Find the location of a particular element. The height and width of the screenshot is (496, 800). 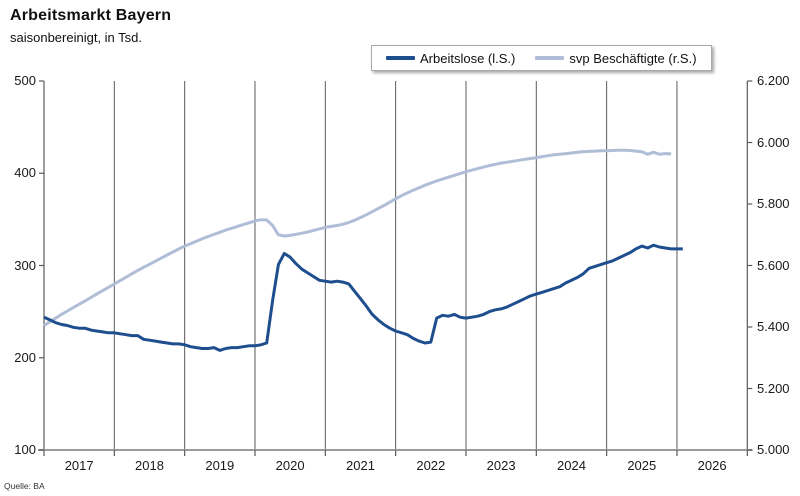

right-axis-tick-label: 5.800 is located at coordinates (773, 203).